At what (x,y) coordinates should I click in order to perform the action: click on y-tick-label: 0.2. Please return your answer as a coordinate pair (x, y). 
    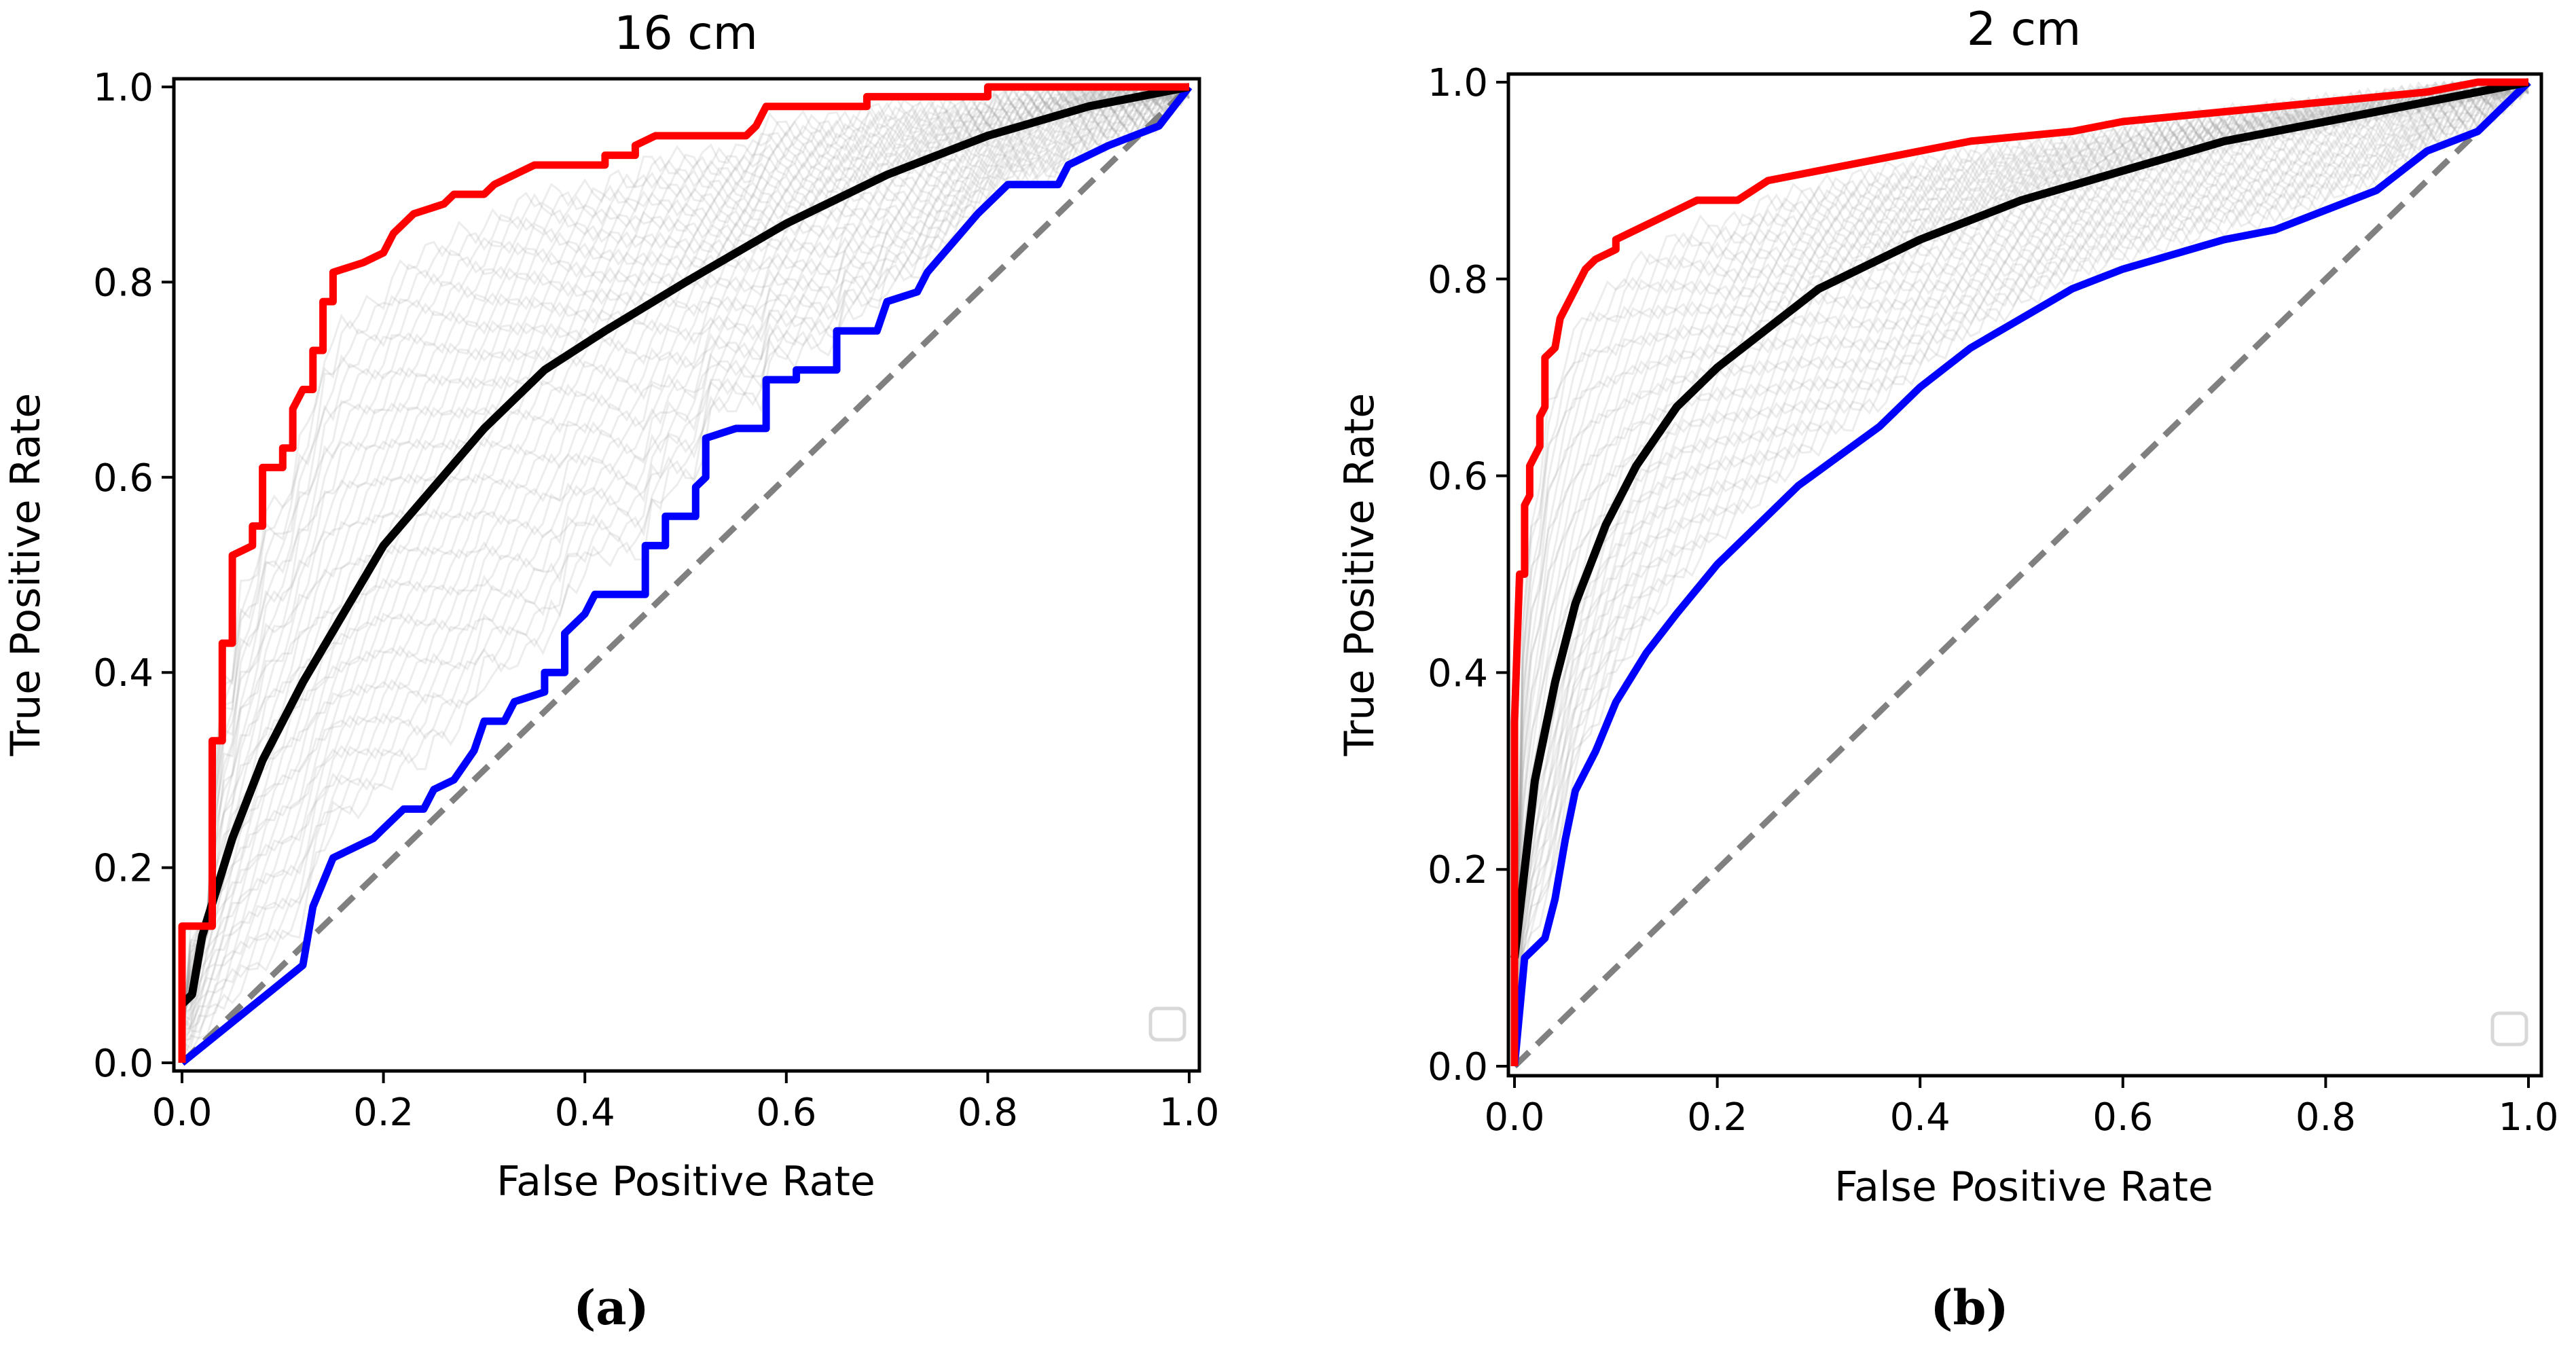
    Looking at the image, I should click on (1458, 870).